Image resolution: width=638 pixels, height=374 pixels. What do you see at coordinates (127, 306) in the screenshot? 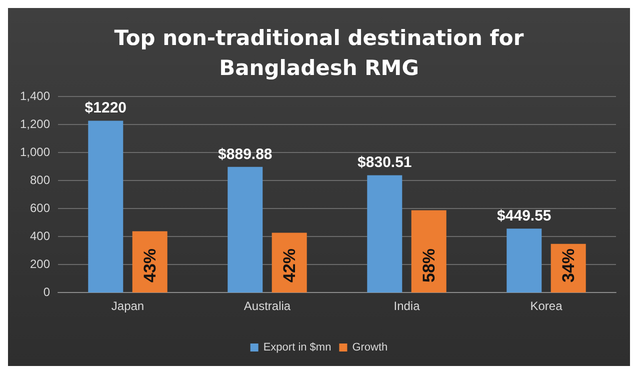
I see `x-tick-label: Japan` at bounding box center [127, 306].